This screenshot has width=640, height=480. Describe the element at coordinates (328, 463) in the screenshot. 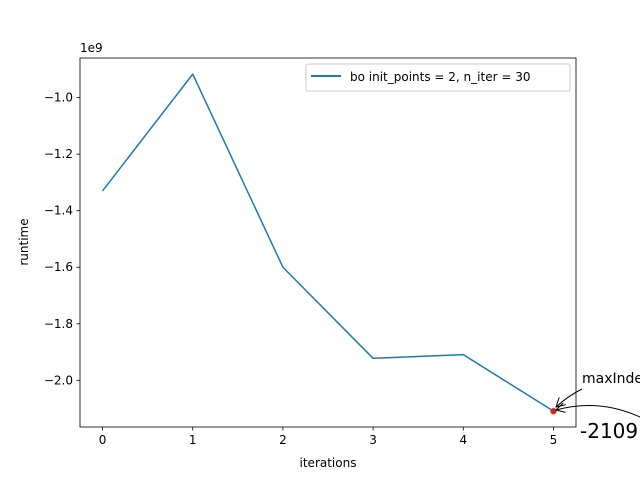

I see `x-axis-label: iterations` at that location.